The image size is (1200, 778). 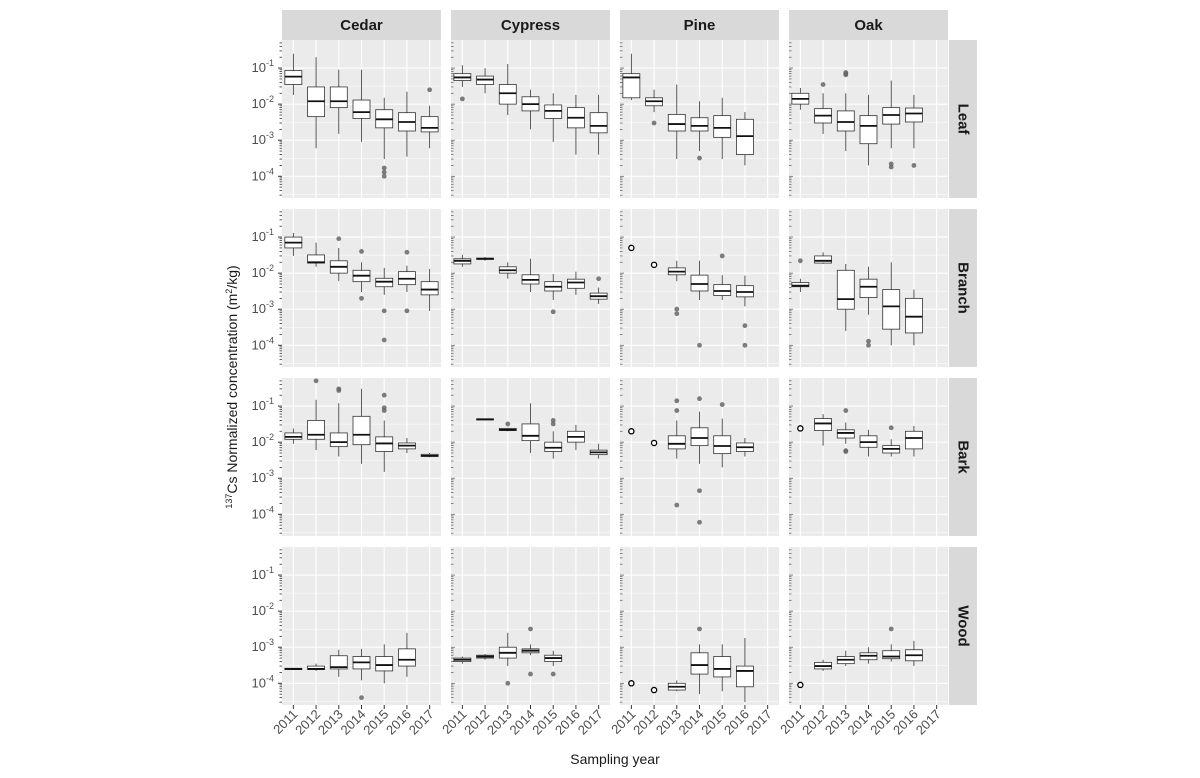 What do you see at coordinates (267, 457) in the screenshot?
I see `y-axis-bark: 10-1 10-2 10-3 10-4` at bounding box center [267, 457].